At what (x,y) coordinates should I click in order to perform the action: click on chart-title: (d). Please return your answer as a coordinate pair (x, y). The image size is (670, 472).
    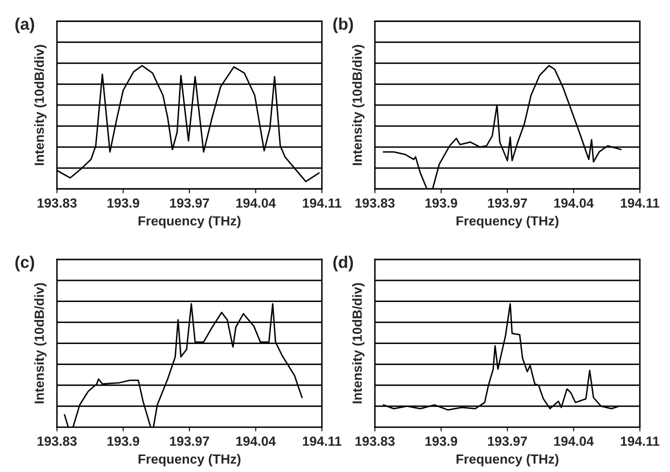
    Looking at the image, I should click on (343, 264).